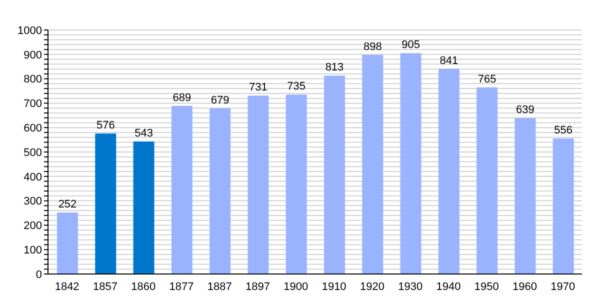  Describe the element at coordinates (258, 286) in the screenshot. I see `x-tick-label: 1897` at that location.